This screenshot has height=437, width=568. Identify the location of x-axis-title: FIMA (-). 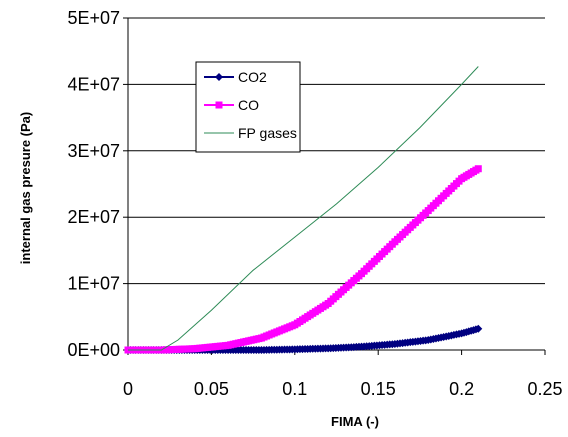
(355, 421).